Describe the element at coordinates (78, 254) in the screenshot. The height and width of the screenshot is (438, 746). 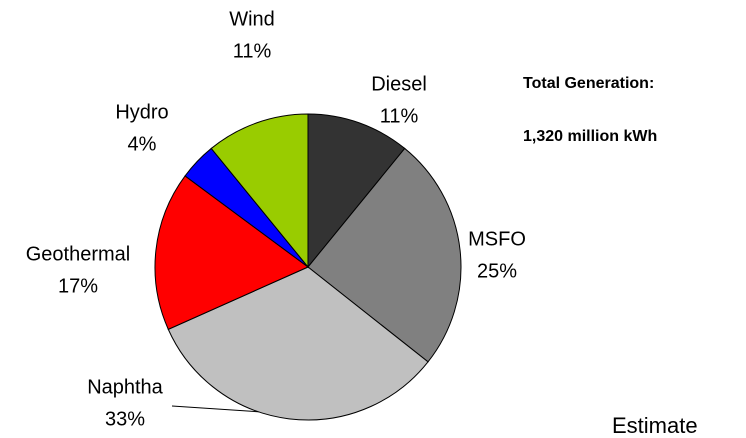
I see `slice-label: Geothermal` at that location.